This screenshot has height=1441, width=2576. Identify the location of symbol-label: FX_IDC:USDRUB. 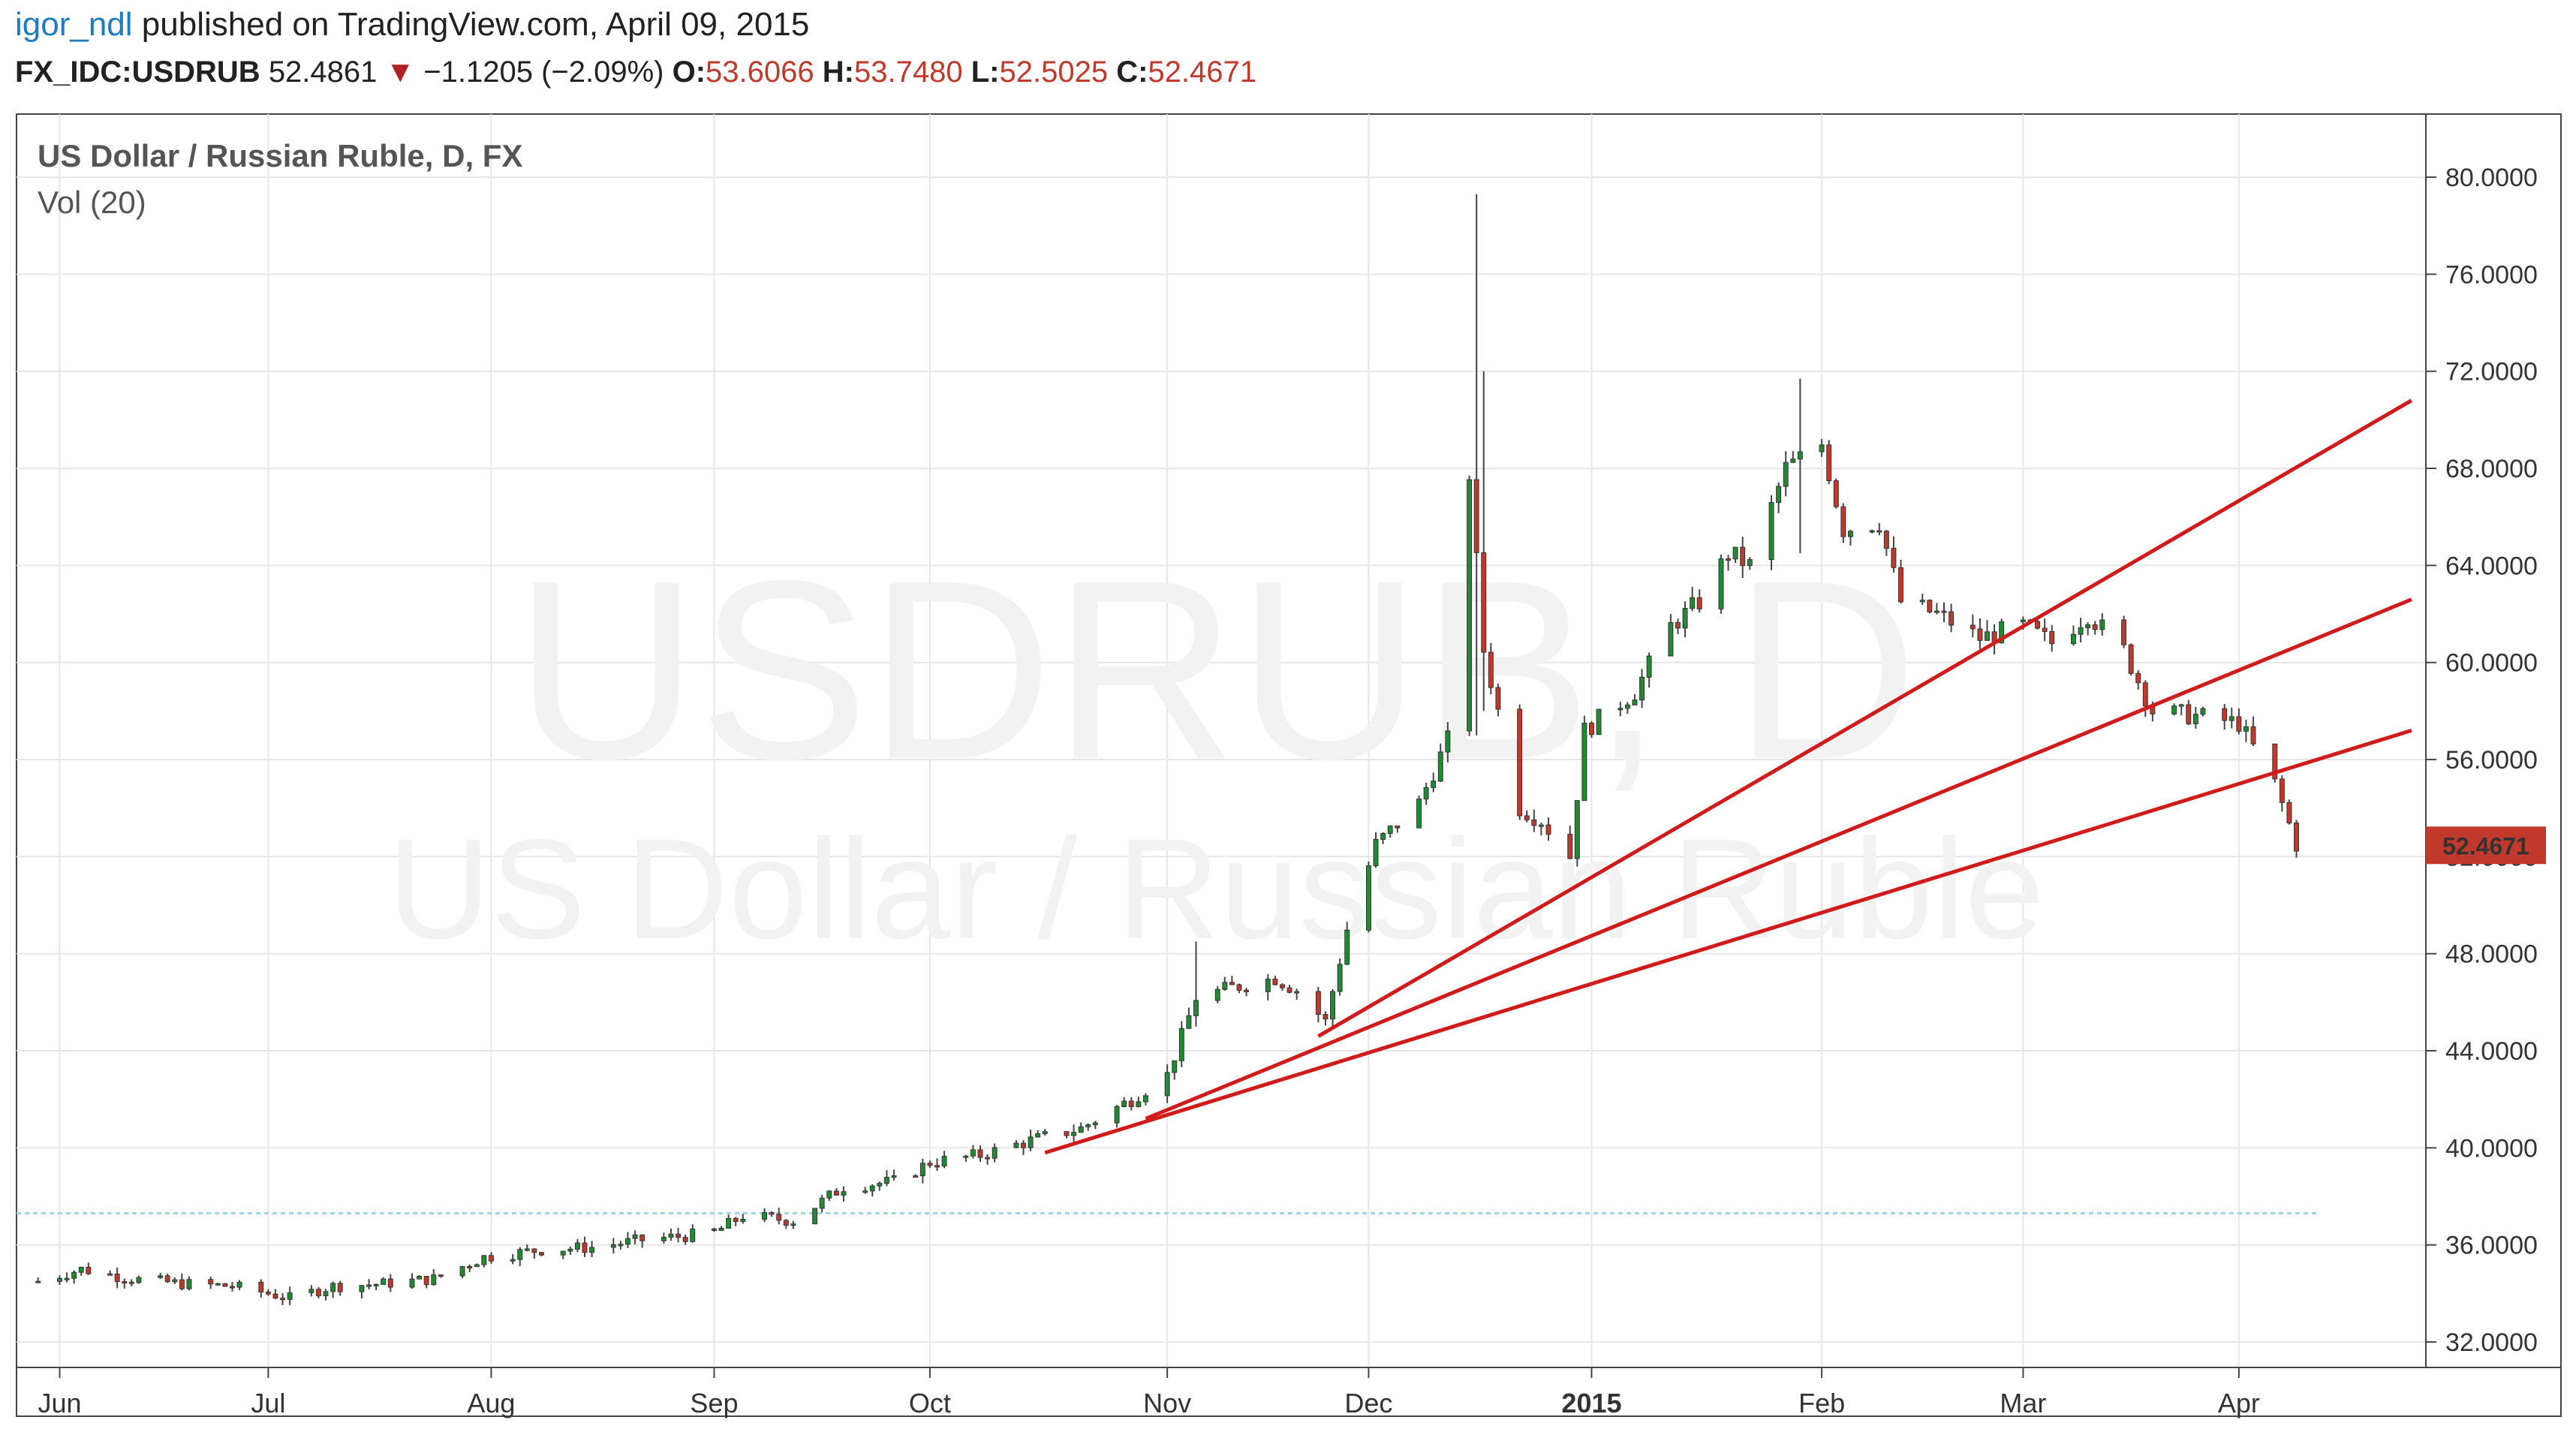
(137, 72).